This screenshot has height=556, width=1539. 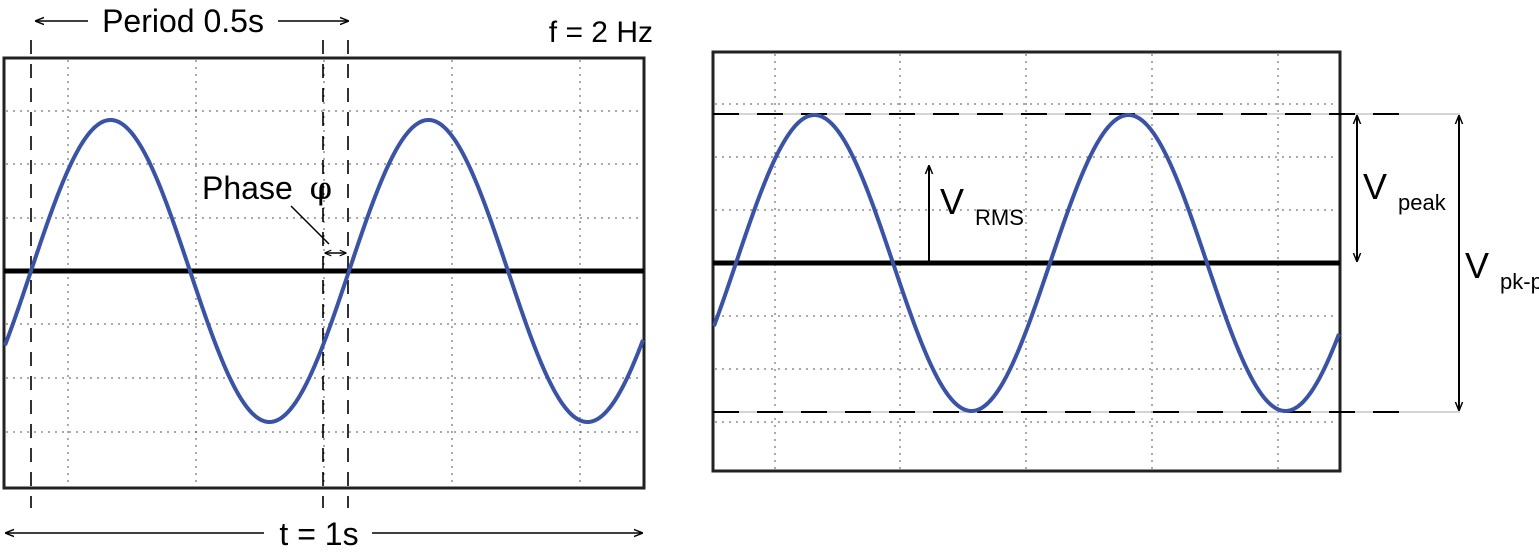 I want to click on vrms-subscript: RMS, so click(x=999, y=217).